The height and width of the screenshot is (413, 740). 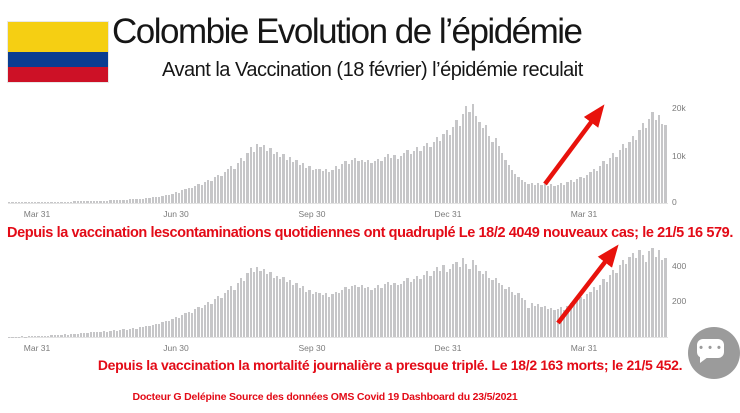 I want to click on cases-ytick-20k: 20k, so click(x=679, y=108).